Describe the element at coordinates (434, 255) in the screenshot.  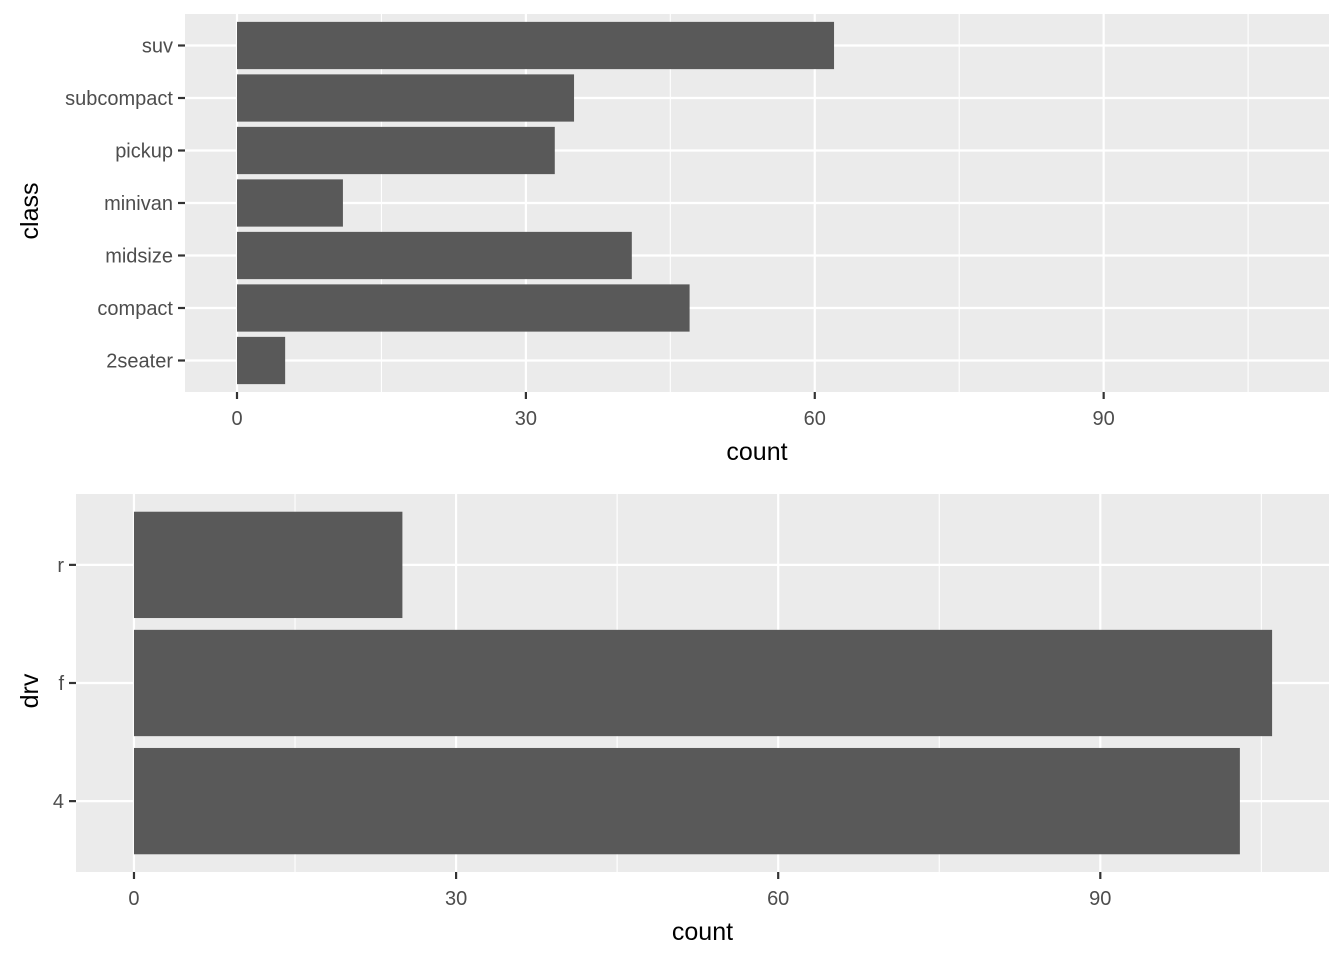
I see `bar-midsize` at that location.